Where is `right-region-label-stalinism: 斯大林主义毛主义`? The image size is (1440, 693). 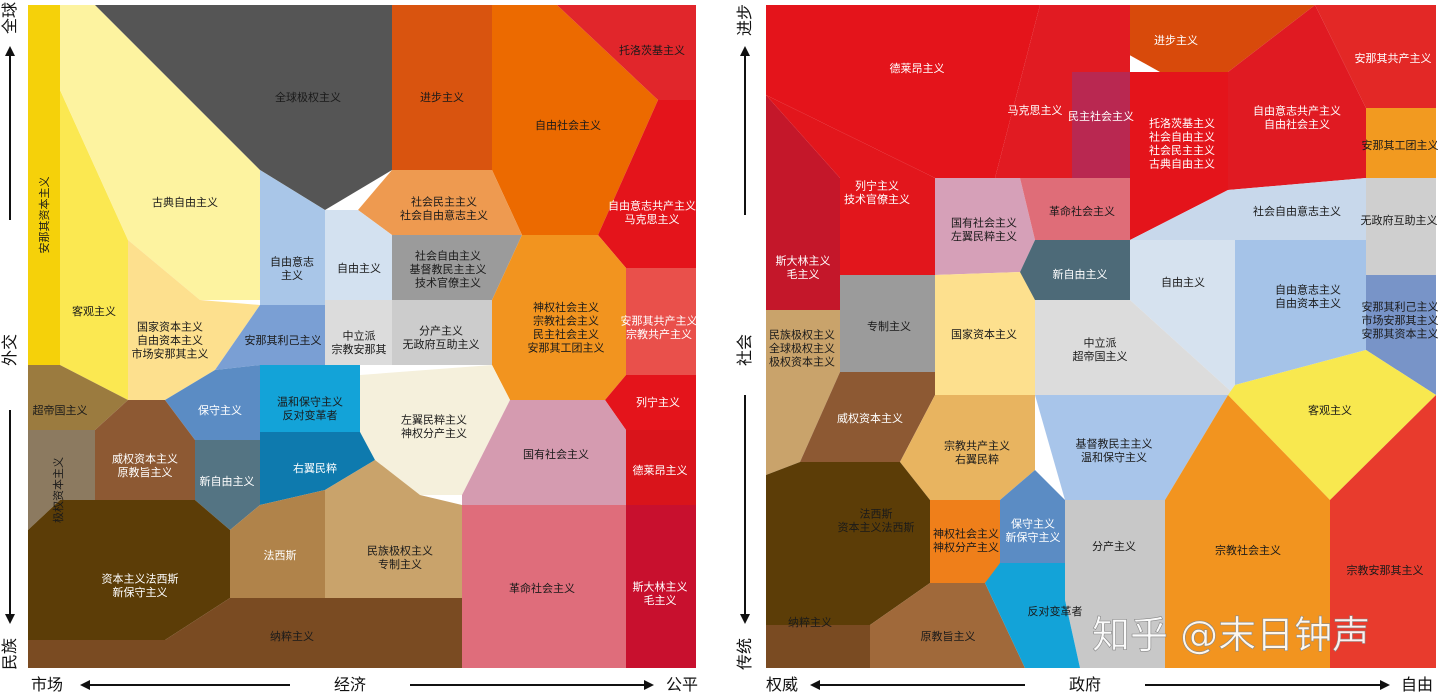 right-region-label-stalinism: 斯大林主义毛主义 is located at coordinates (803, 267).